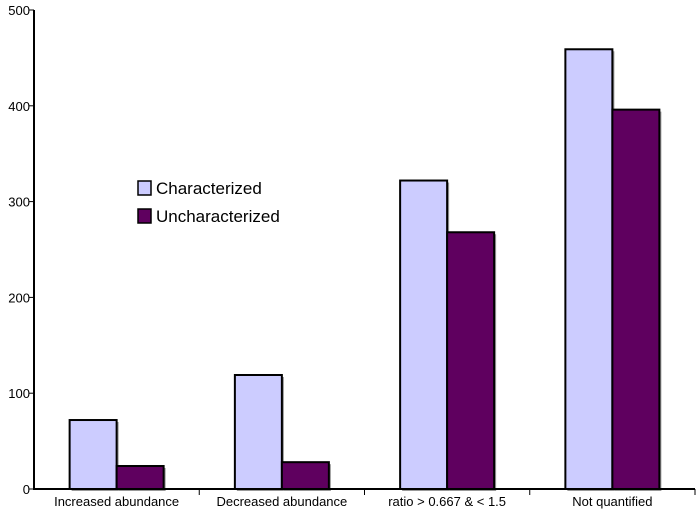  I want to click on y-tick-label: 100, so click(19, 393).